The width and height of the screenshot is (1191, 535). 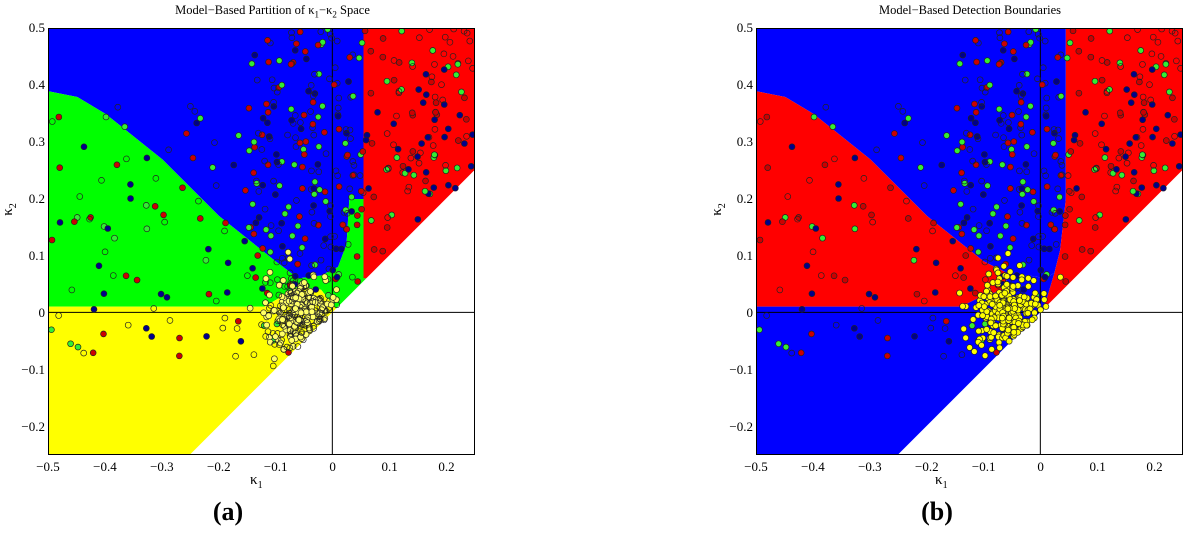 I want to click on y-tick-label: 0.1, so click(x=36, y=255).